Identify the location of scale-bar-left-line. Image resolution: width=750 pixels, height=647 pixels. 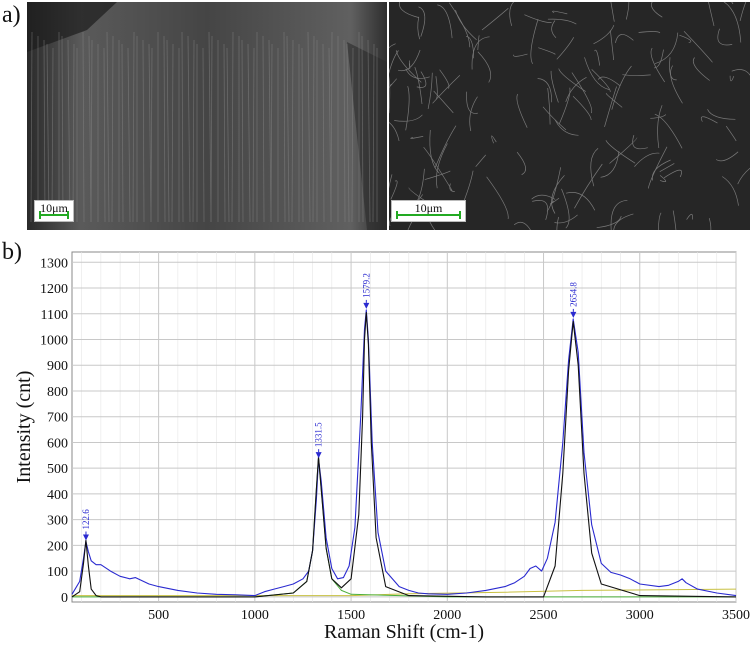
(54, 215).